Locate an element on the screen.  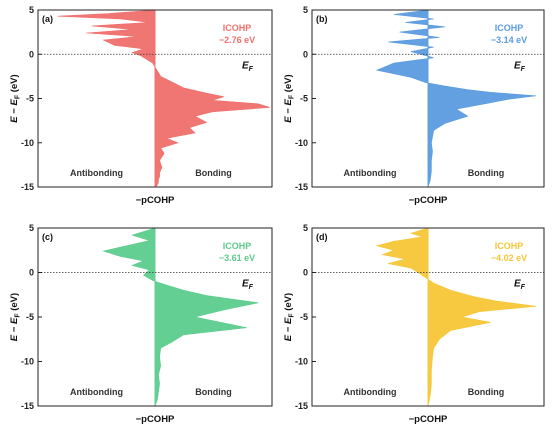
panel-label: (a) is located at coordinates (47, 19).